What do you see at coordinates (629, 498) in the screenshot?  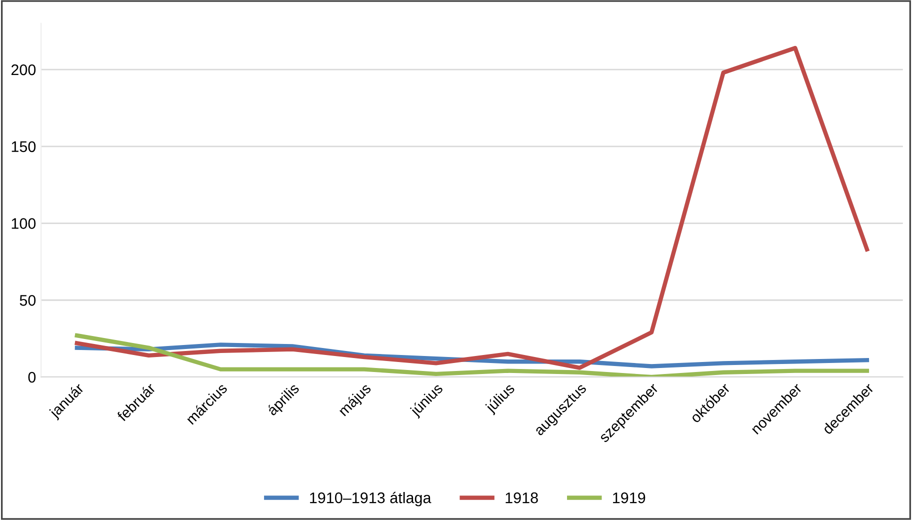 I see `legend-label: 1919` at bounding box center [629, 498].